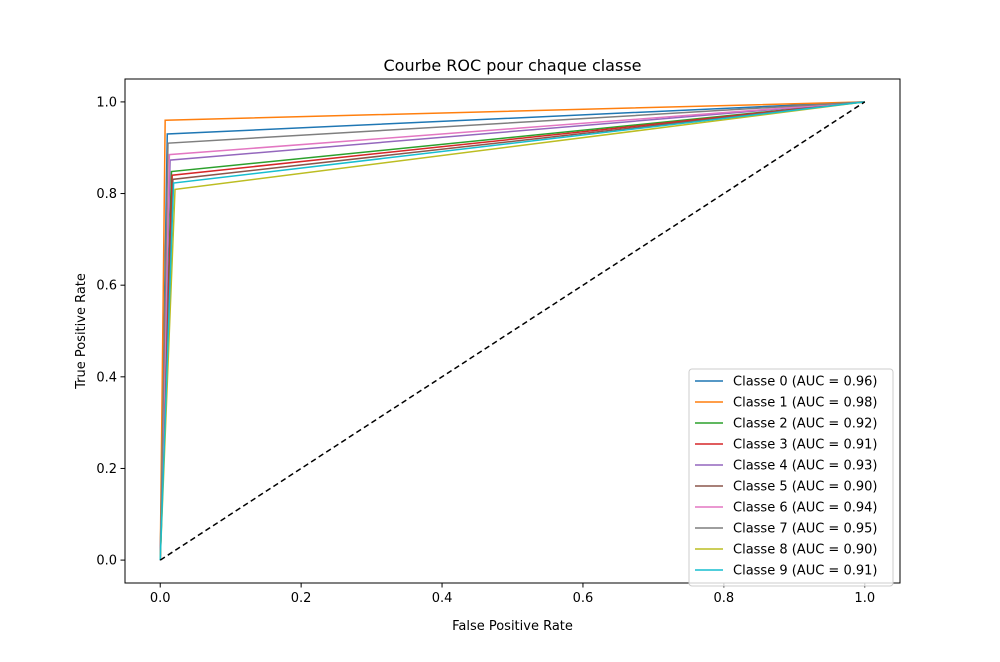 The width and height of the screenshot is (1000, 662). I want to click on x-tick-label: 0.2, so click(301, 598).